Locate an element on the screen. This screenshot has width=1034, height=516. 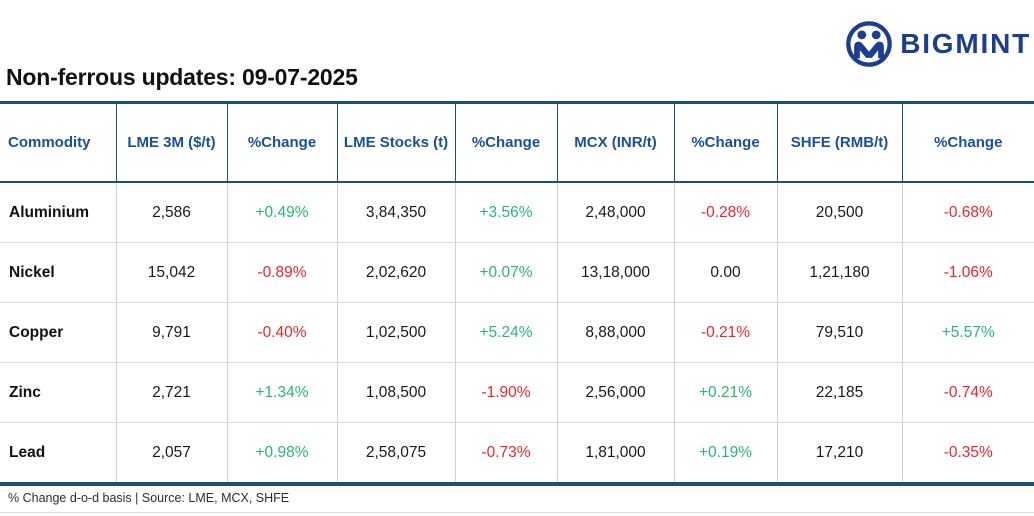
price-value: 2,057 is located at coordinates (172, 453).